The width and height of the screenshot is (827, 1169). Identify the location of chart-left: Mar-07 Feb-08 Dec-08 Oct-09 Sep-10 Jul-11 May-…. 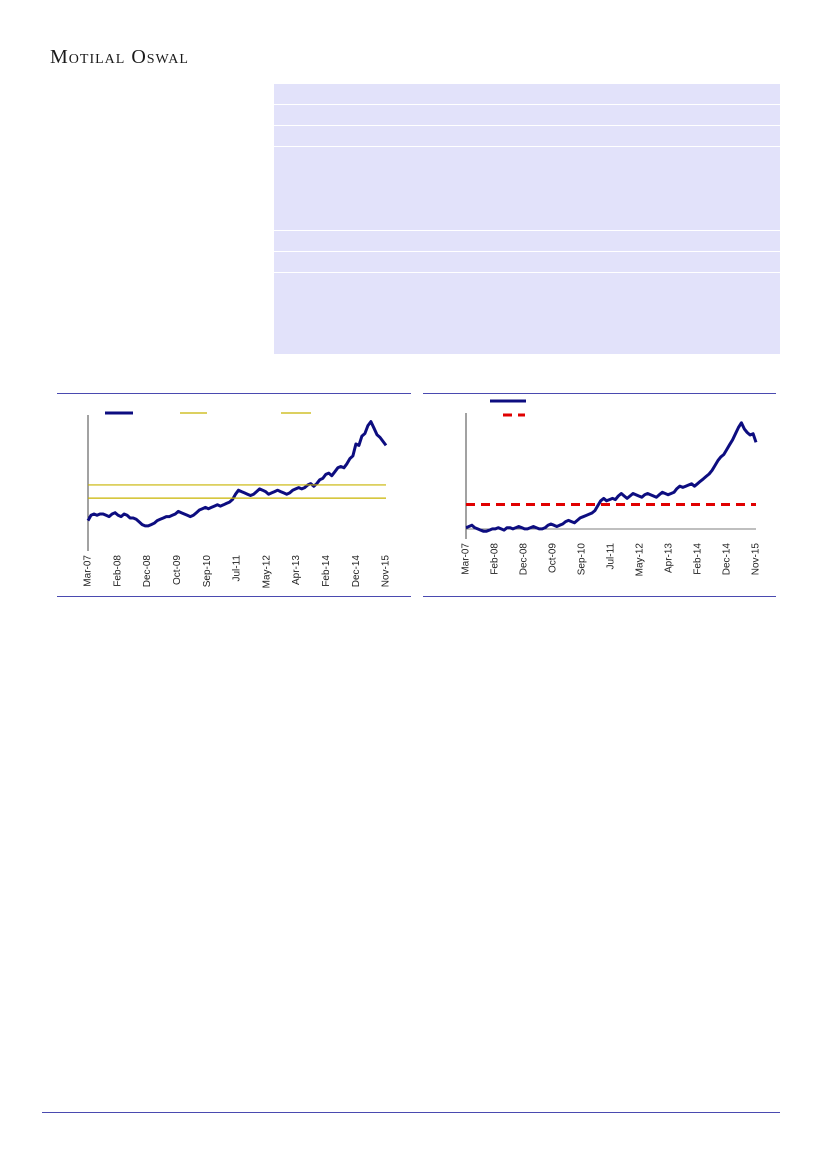
(237, 500).